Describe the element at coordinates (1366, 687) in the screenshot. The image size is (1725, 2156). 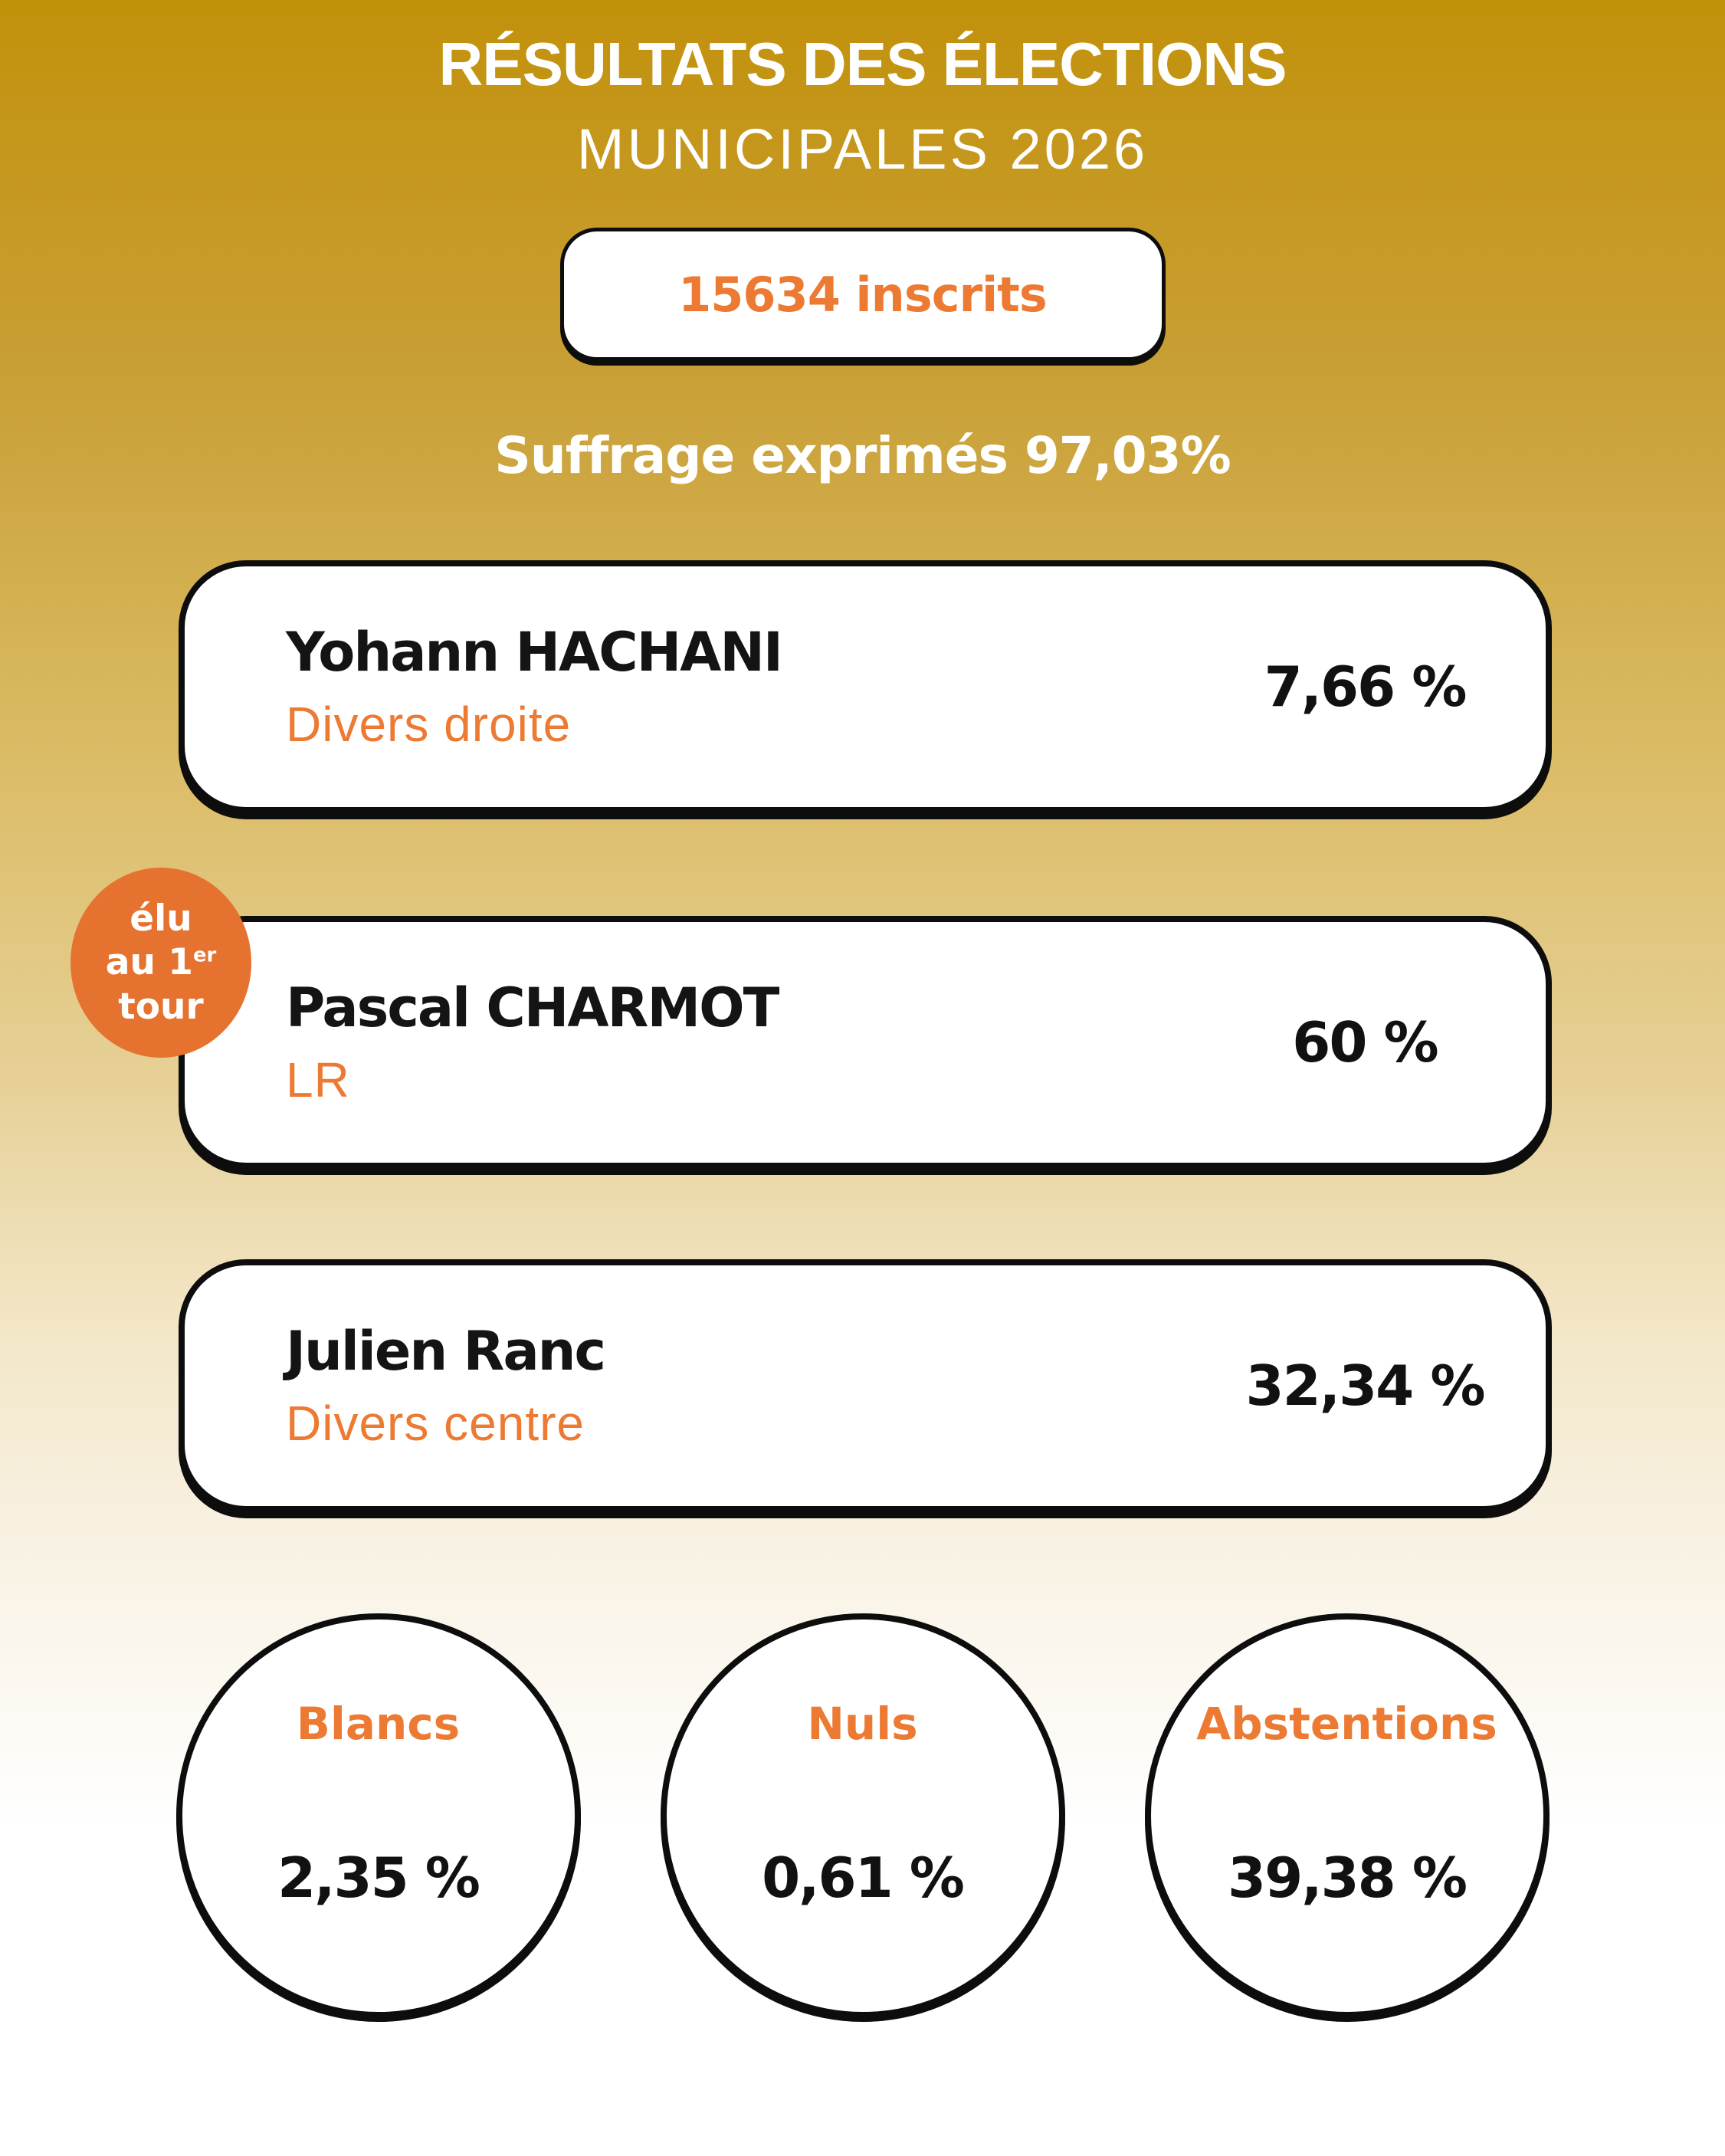
I see `candidate-score: 7,66 %` at that location.